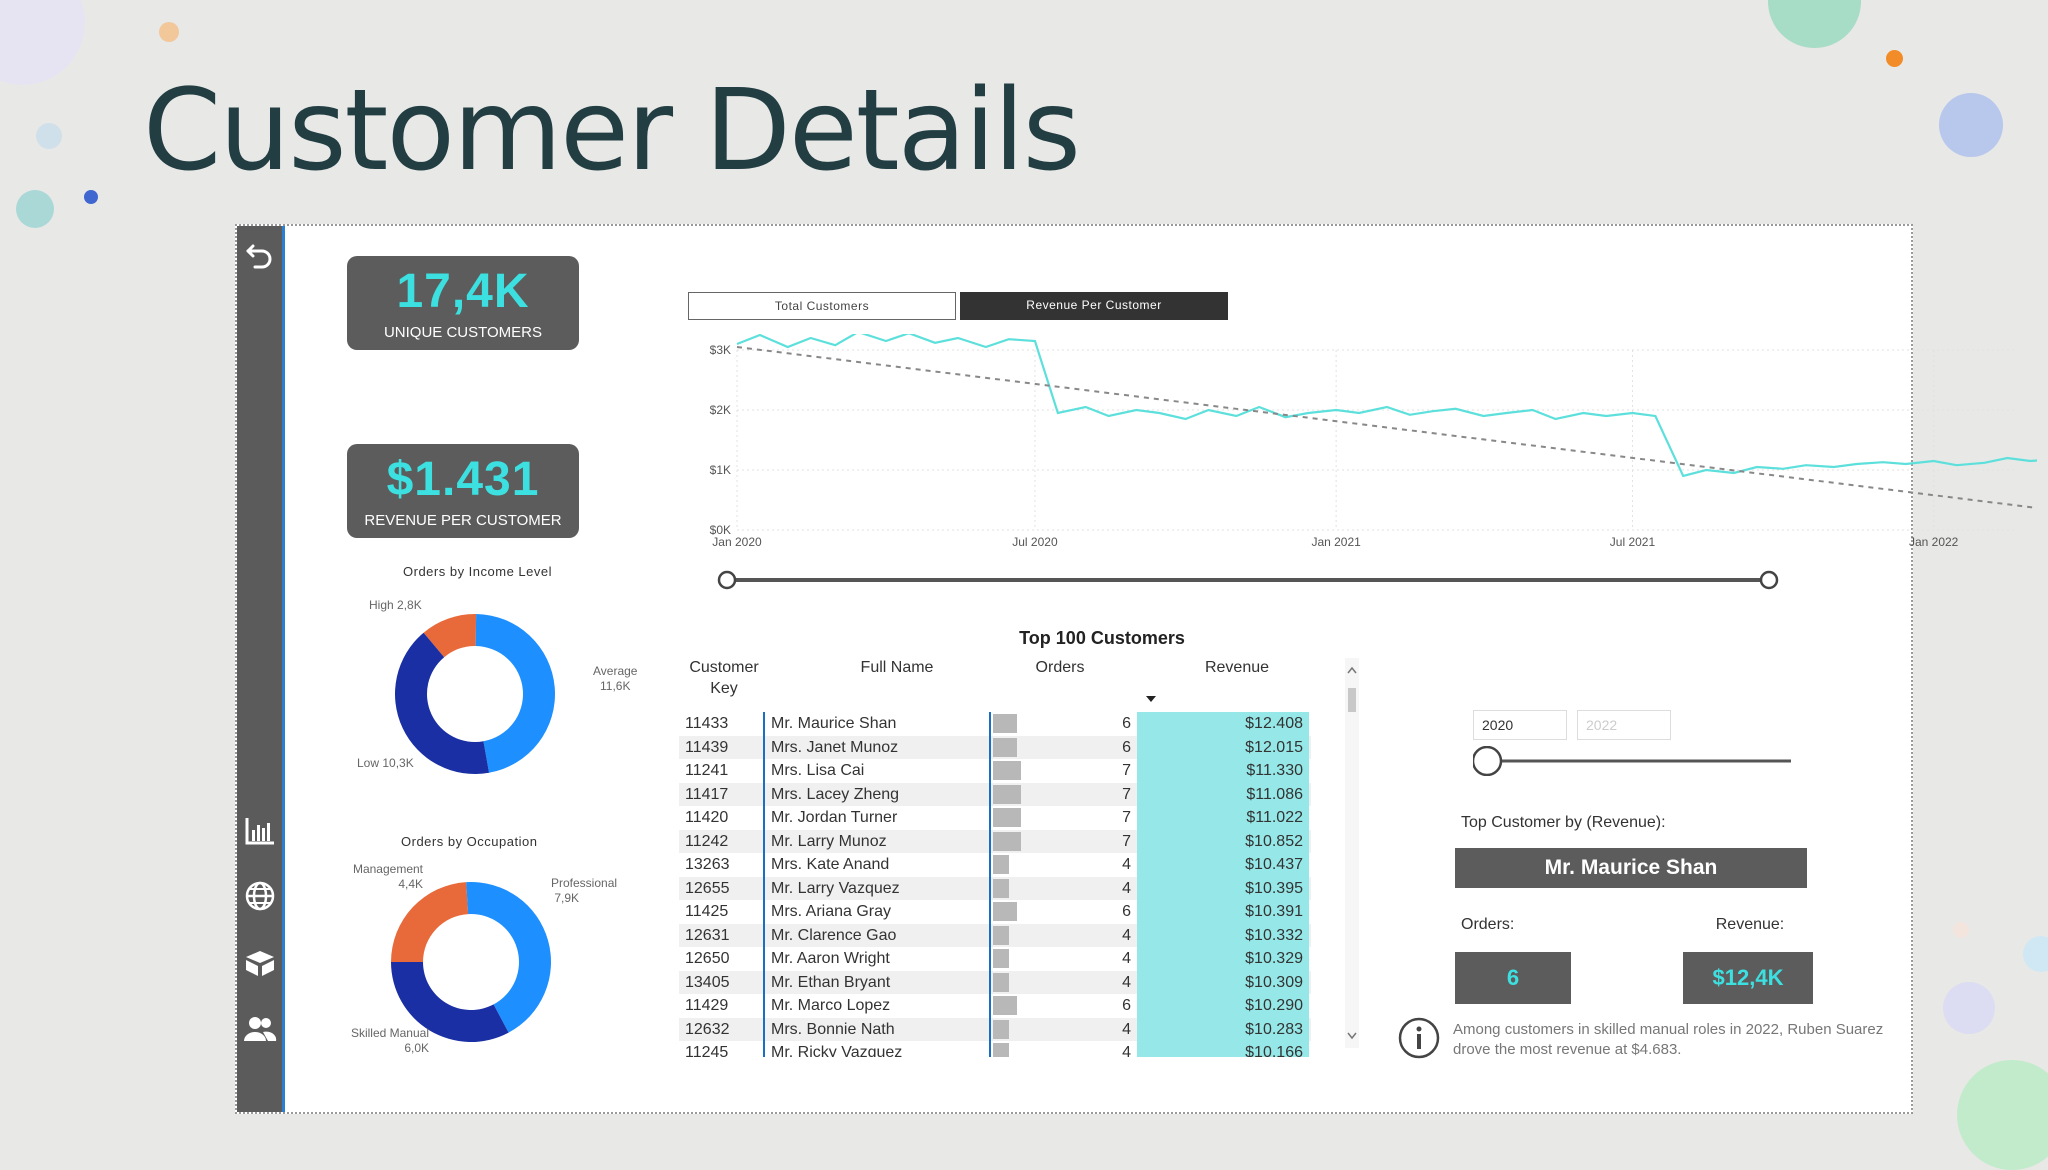  Describe the element at coordinates (508, 957) in the screenshot. I see `donut-slice-professional` at that location.